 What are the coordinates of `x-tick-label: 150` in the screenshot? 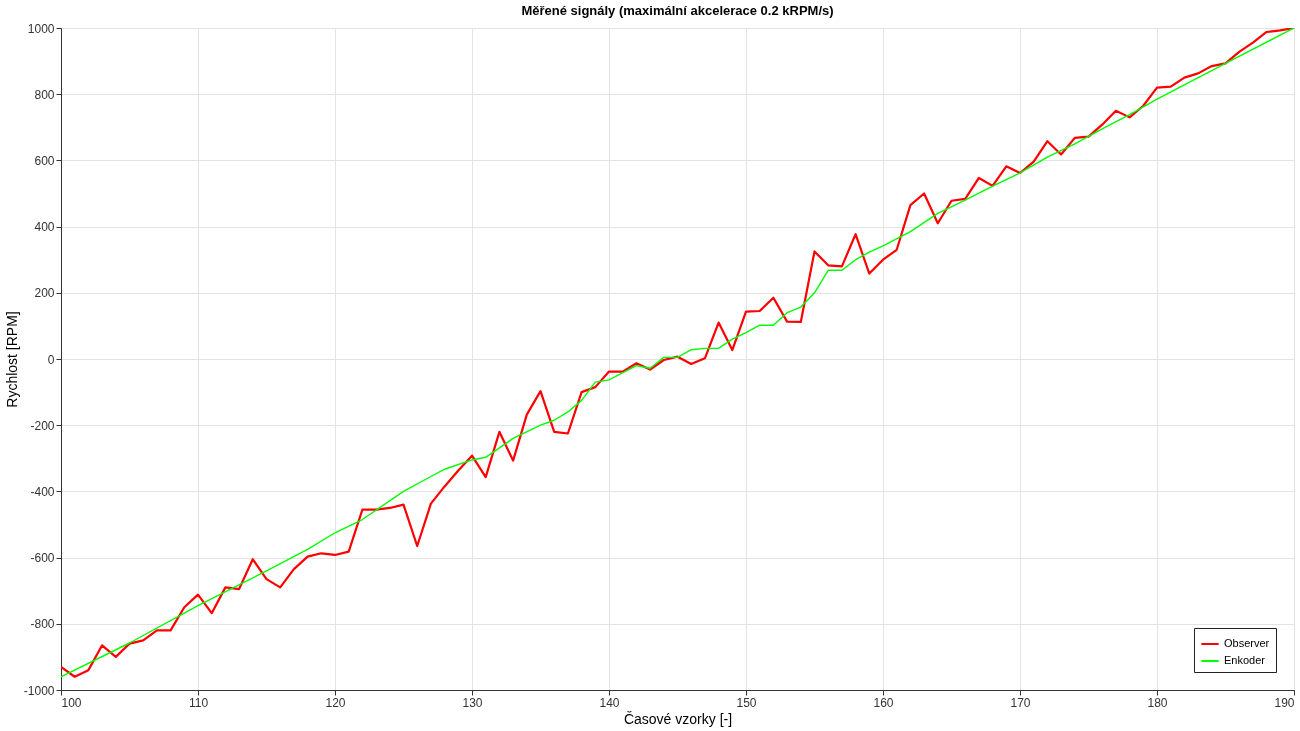 It's located at (746, 702).